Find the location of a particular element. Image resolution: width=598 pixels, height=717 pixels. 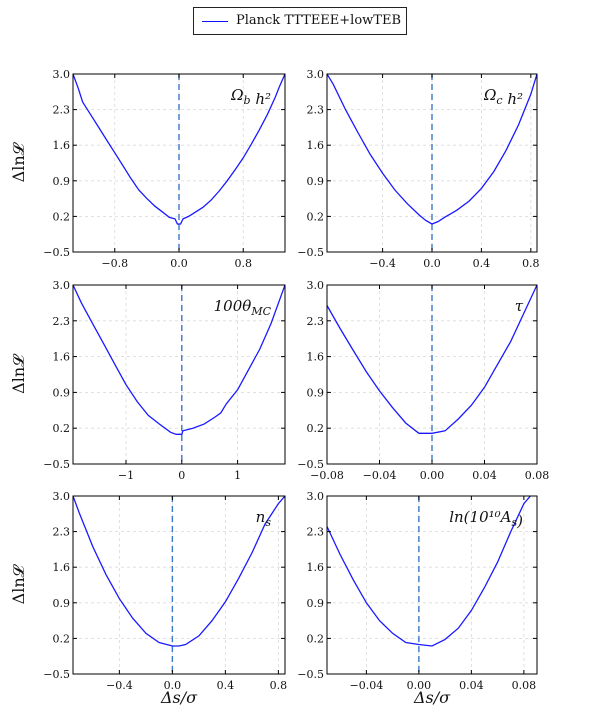

legend-label: Planck TTTEEE+lowTEB is located at coordinates (319, 20).